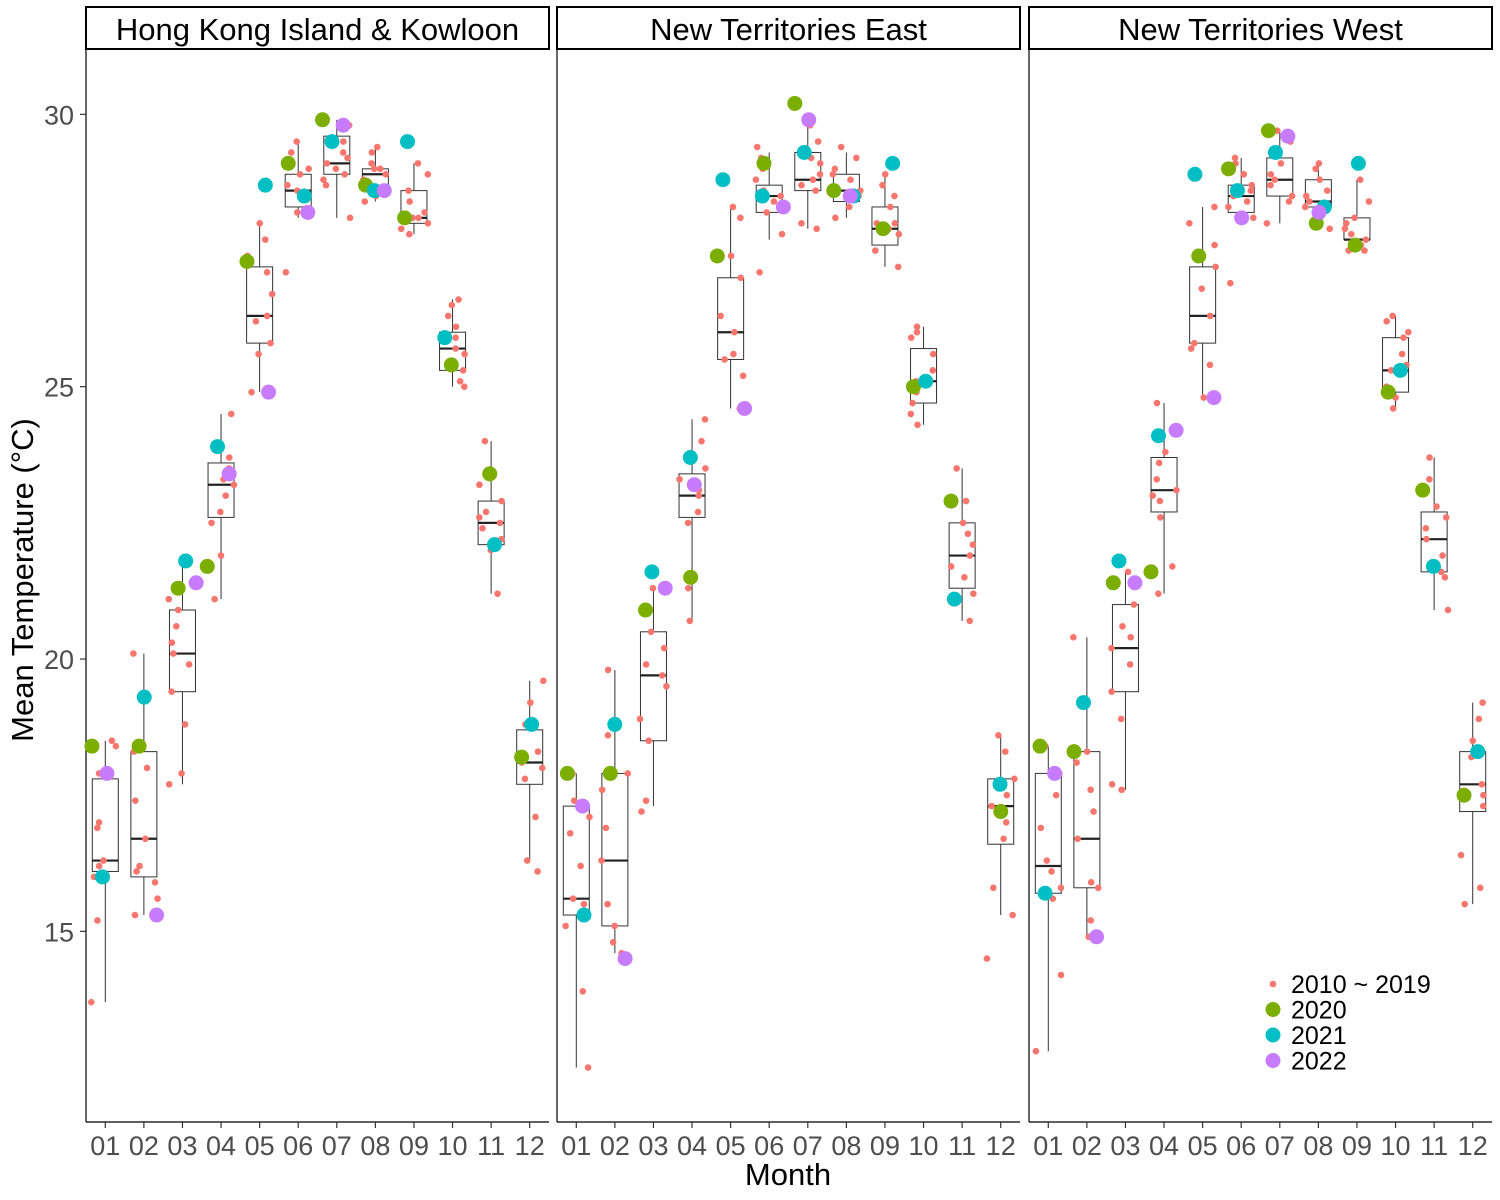 The image size is (1500, 1200). What do you see at coordinates (221, 1146) in the screenshot?
I see `x-tick-label: 04` at bounding box center [221, 1146].